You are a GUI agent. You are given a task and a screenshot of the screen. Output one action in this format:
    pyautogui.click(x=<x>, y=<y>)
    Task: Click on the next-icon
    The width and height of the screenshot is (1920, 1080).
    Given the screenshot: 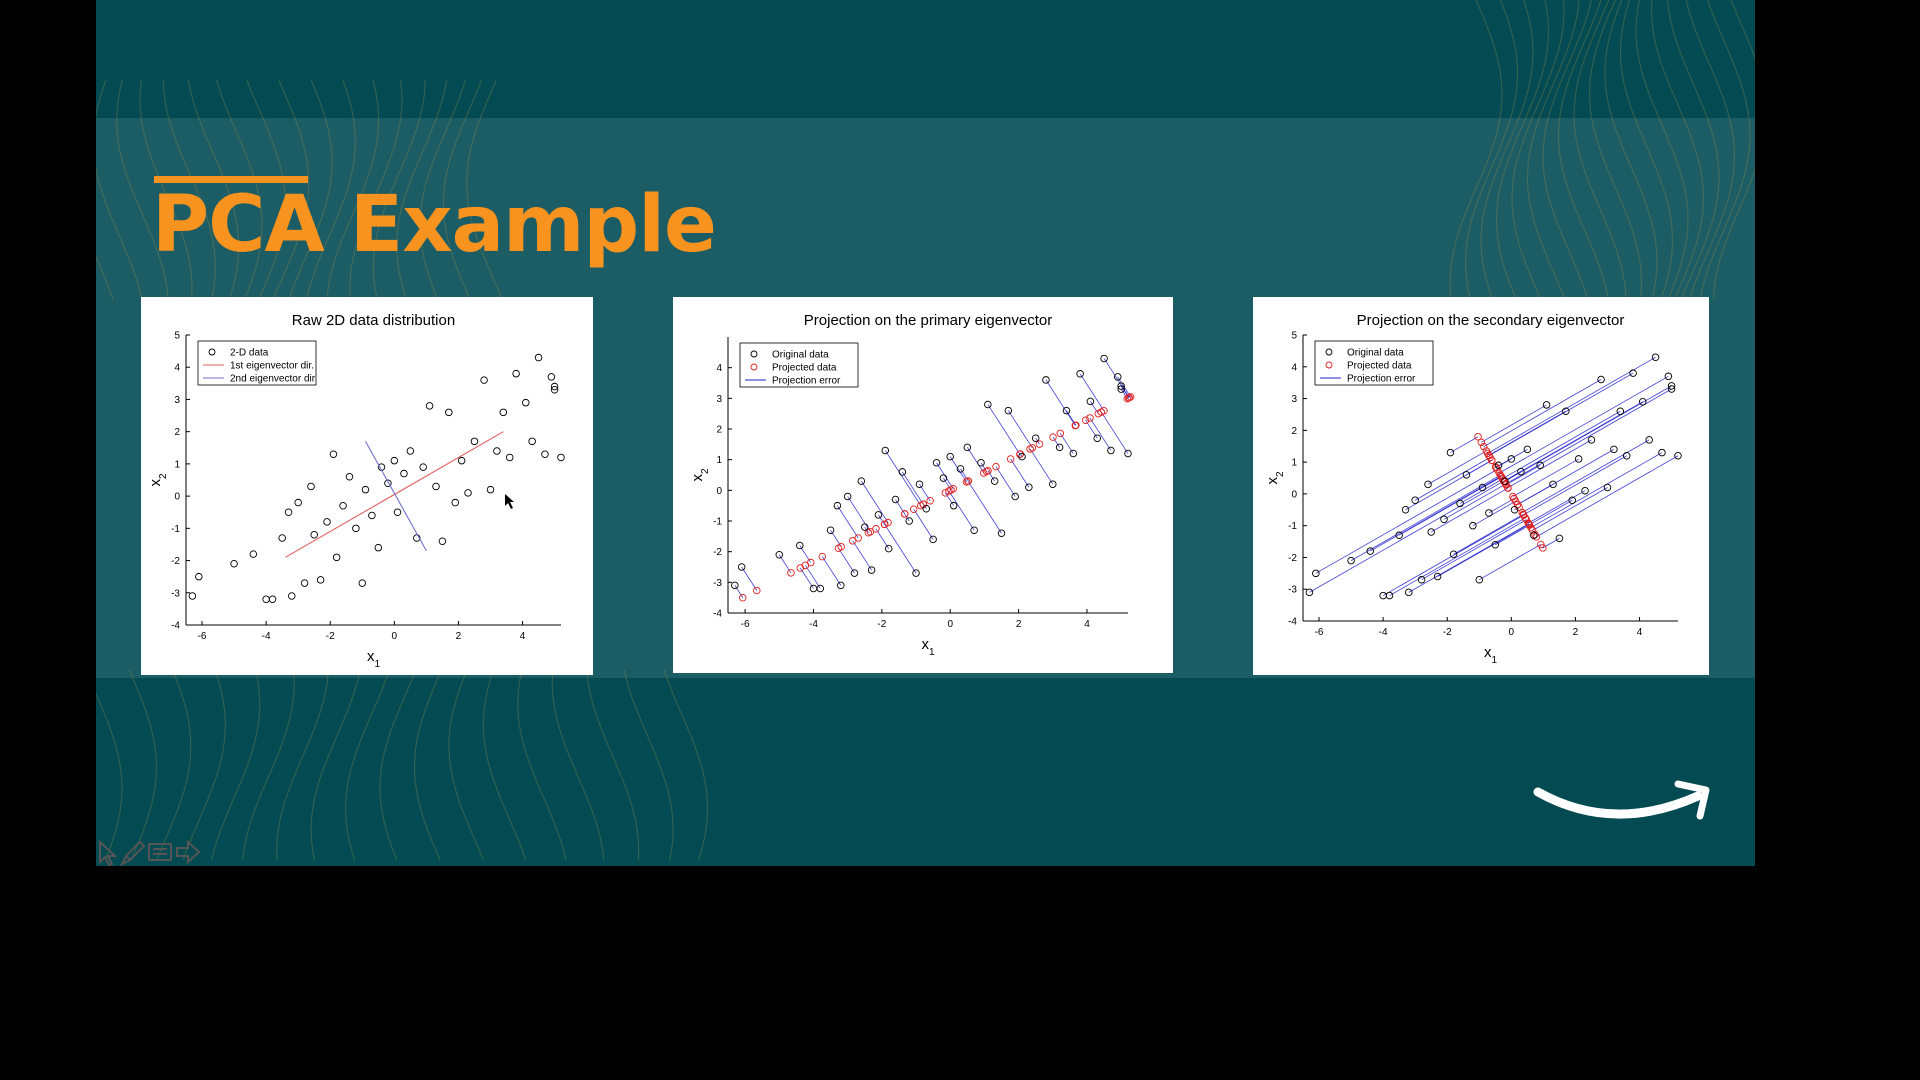 What is the action you would take?
    pyautogui.click(x=188, y=852)
    